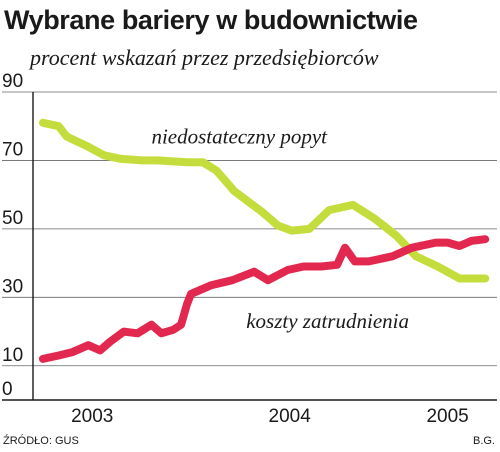  Describe the element at coordinates (12, 355) in the screenshot. I see `y-tick-label: 10` at that location.